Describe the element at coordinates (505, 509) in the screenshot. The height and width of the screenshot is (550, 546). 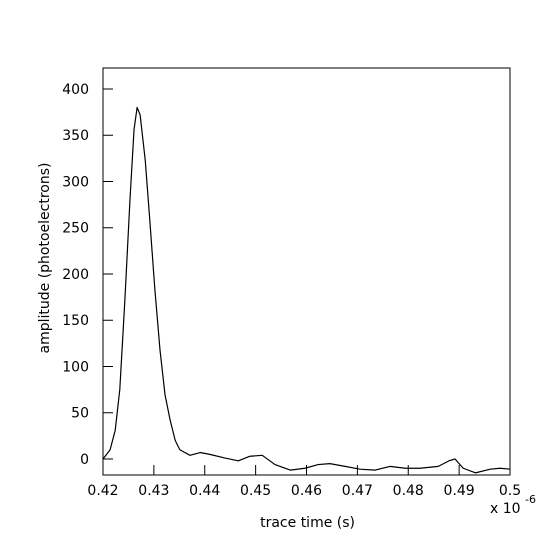
I see `x-scale-base: x 10` at that location.